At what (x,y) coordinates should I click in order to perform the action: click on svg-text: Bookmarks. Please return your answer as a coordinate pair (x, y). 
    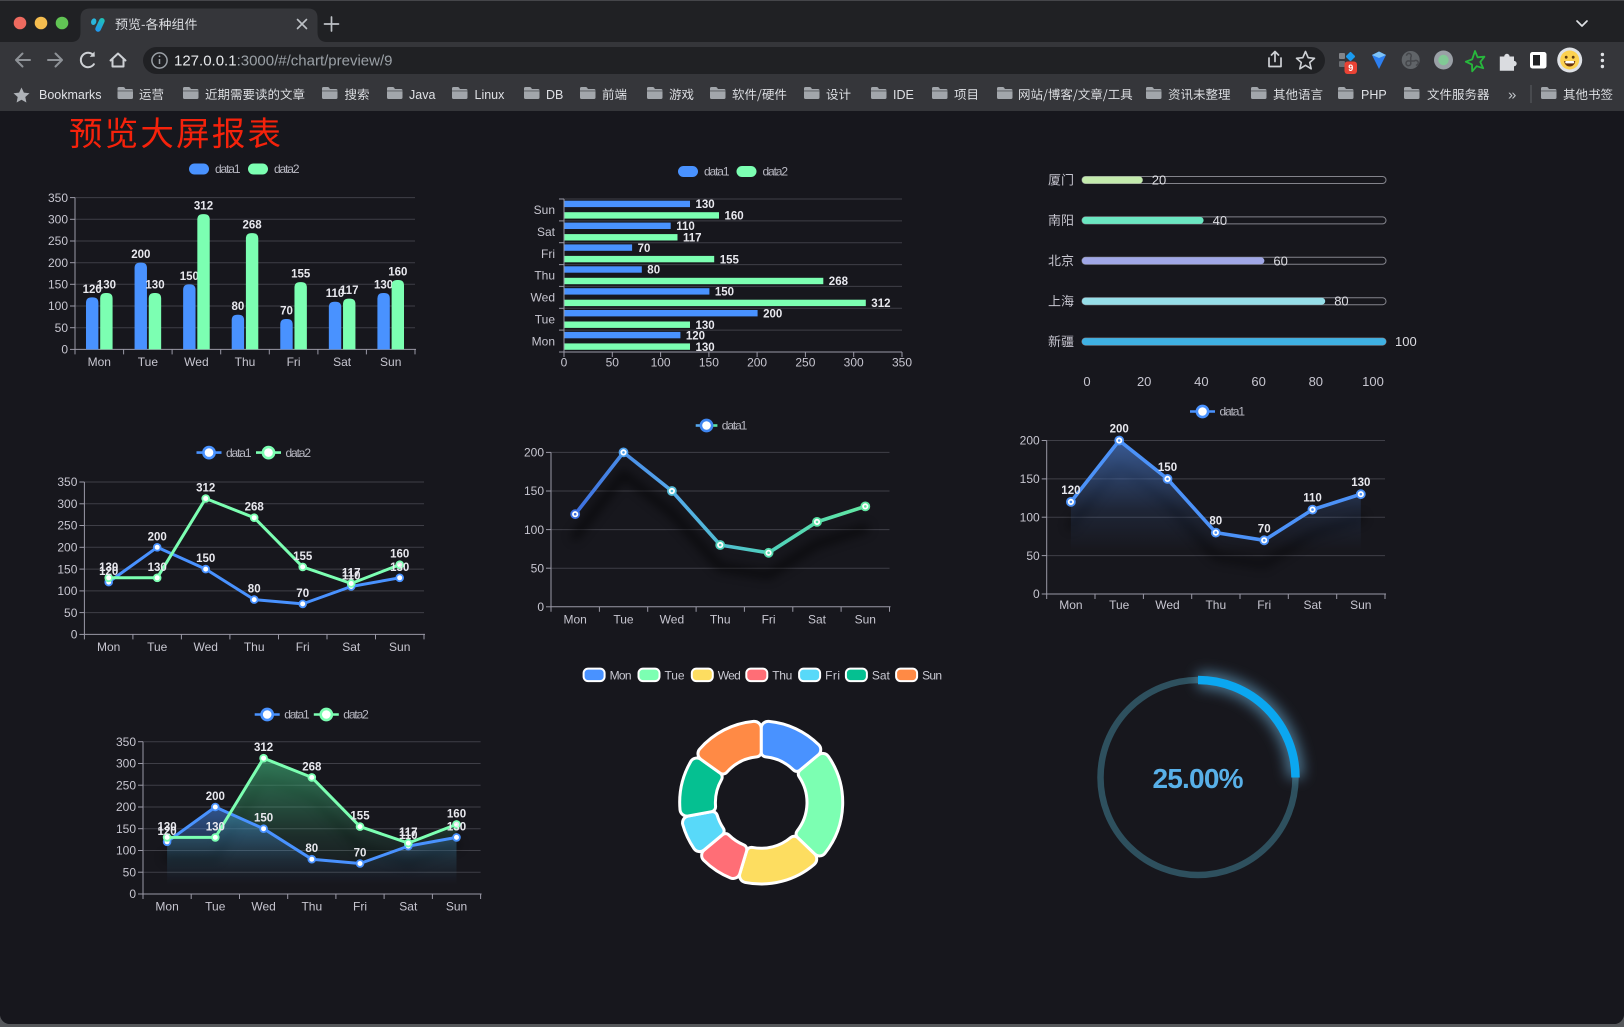
    Looking at the image, I should click on (70, 95).